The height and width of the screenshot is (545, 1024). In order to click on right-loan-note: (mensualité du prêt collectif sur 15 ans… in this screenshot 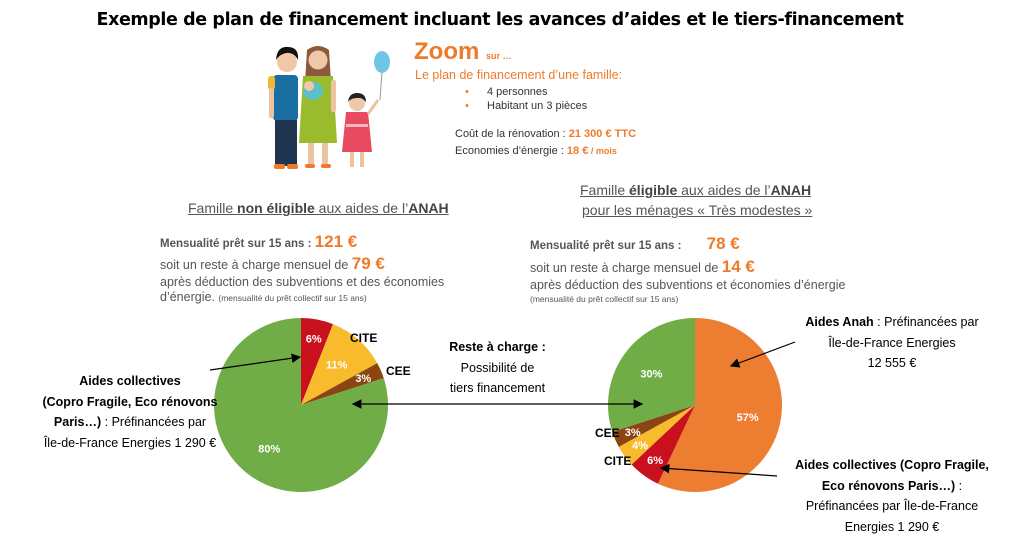, I will do `click(604, 299)`.